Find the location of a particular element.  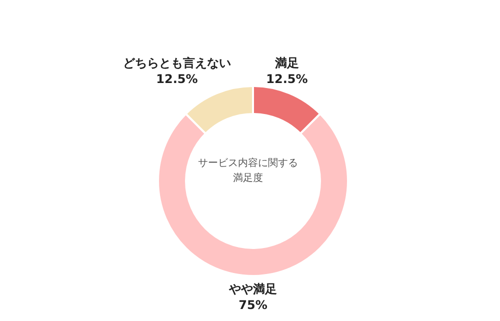

text: サービス内容に関する満足度 is located at coordinates (248, 171).